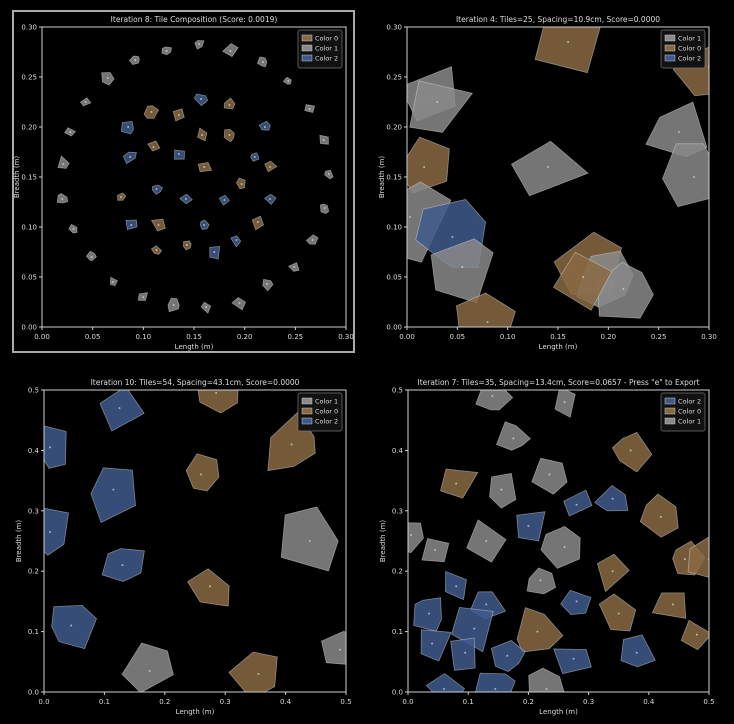 The width and height of the screenshot is (734, 724). What do you see at coordinates (683, 412) in the screenshot?
I see `legend: Color 2 Color 0 Color 1` at bounding box center [683, 412].